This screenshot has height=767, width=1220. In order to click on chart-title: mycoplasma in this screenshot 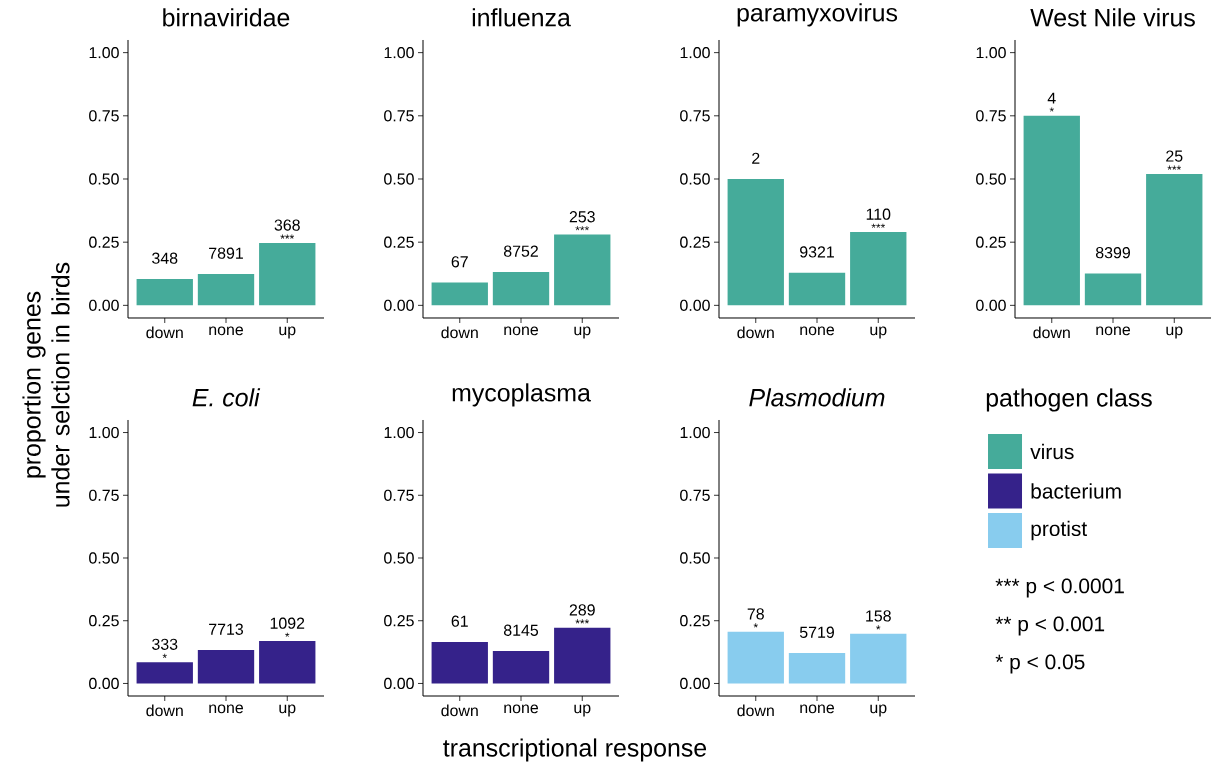, I will do `click(521, 395)`.